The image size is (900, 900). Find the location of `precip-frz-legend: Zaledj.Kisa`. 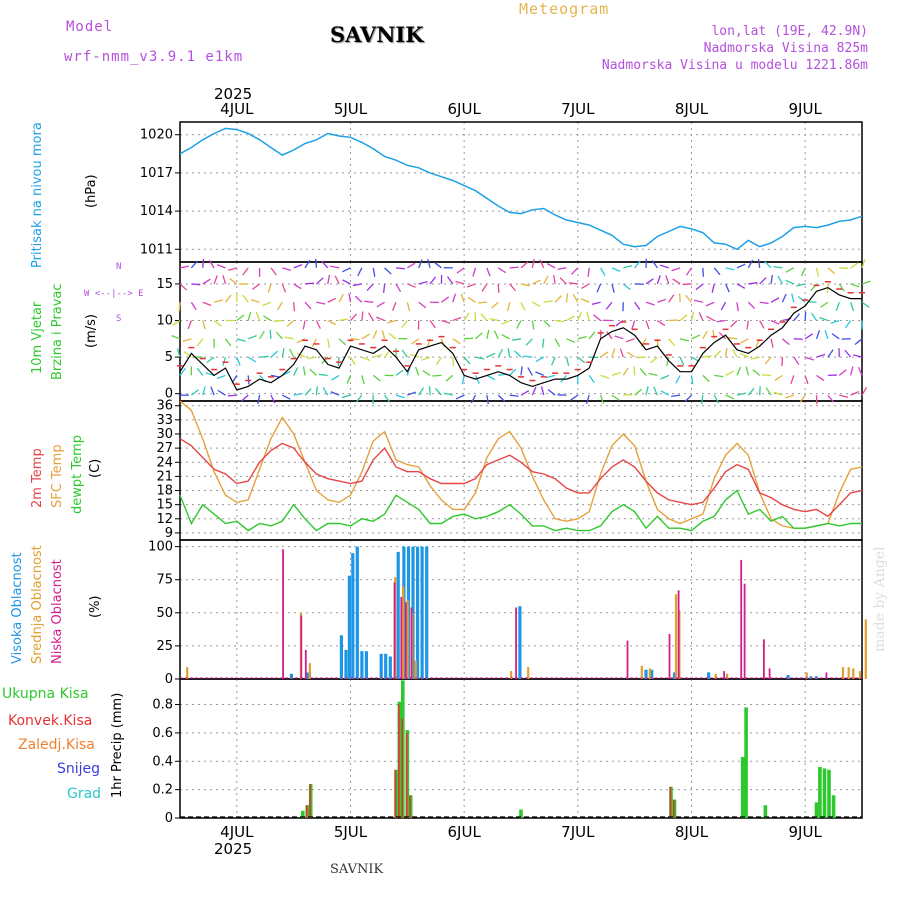

precip-frz-legend: Zaledj.Kisa is located at coordinates (56, 745).